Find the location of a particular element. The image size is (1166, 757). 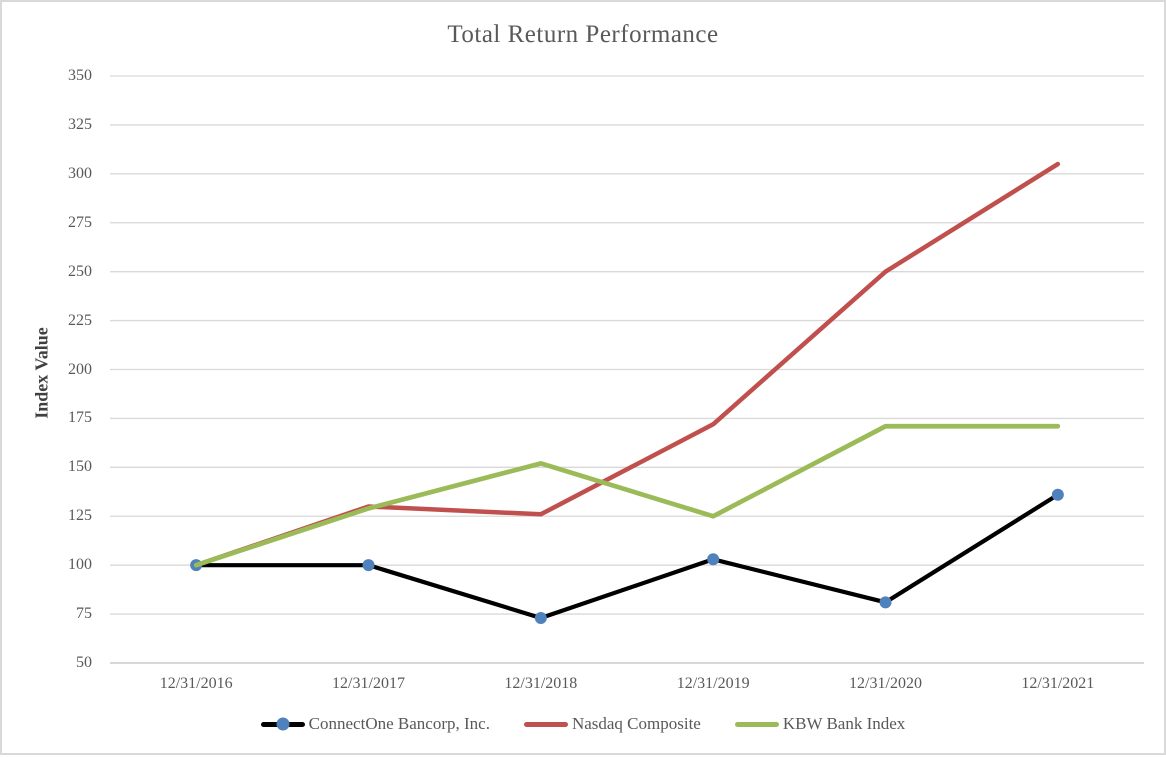

connectone-line-swatch-icon is located at coordinates (282, 724).